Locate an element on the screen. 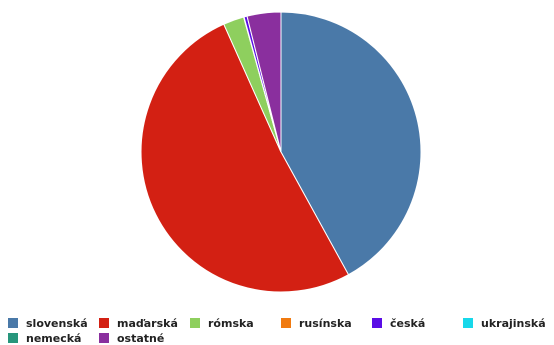 The height and width of the screenshot is (345, 554). legend-label-slovenska: slovenská is located at coordinates (57, 323).